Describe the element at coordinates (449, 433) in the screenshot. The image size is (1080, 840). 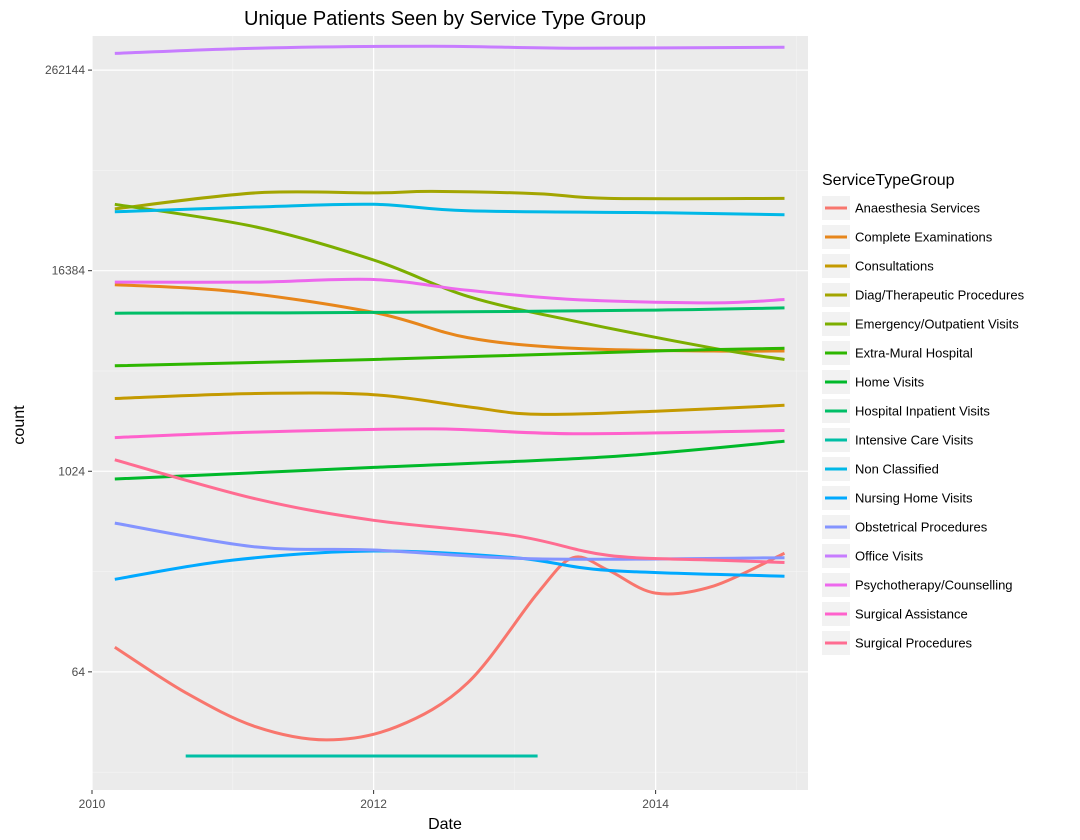
I see `series-line-surgical-assistance` at that location.